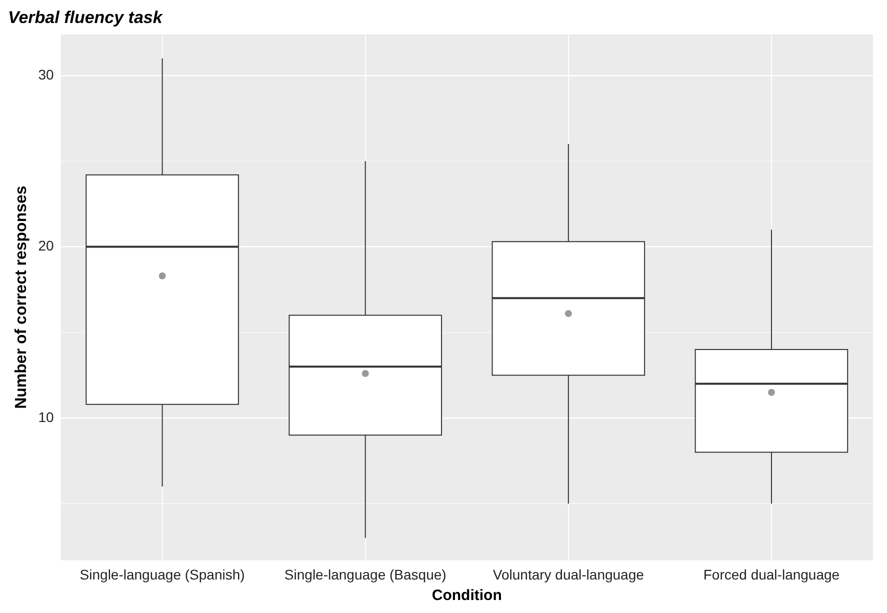  I want to click on chart-title: Verbal fluency task, so click(86, 17).